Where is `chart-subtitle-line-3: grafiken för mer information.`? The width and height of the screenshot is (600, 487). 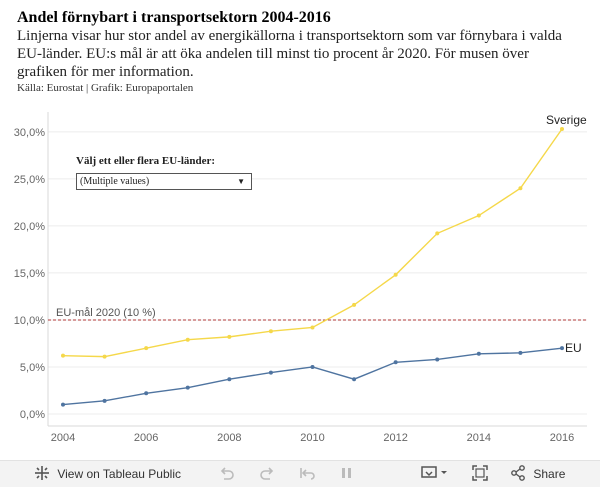 chart-subtitle-line-3: grafiken för mer information. is located at coordinates (105, 72).